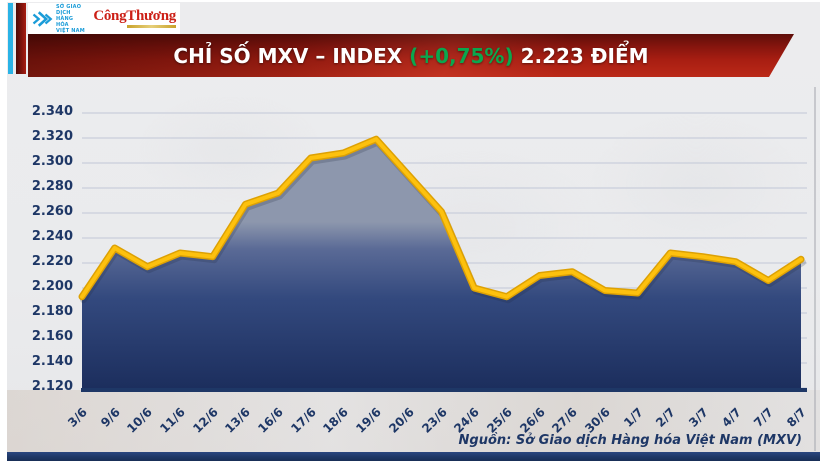 The image size is (820, 461). What do you see at coordinates (52, 161) in the screenshot?
I see `y-axis-tick-label: 2.300` at bounding box center [52, 161].